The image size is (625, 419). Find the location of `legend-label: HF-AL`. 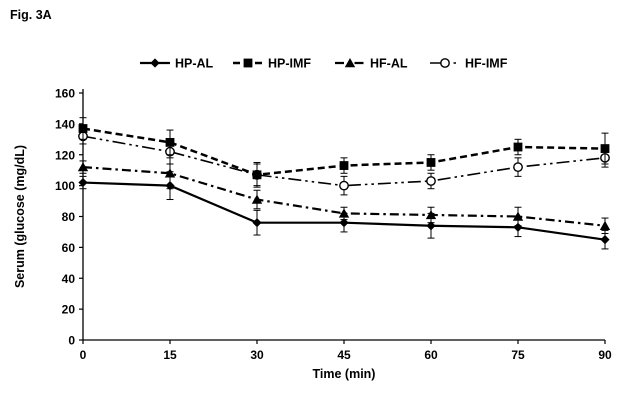

legend-label: HF-AL is located at coordinates (389, 64).